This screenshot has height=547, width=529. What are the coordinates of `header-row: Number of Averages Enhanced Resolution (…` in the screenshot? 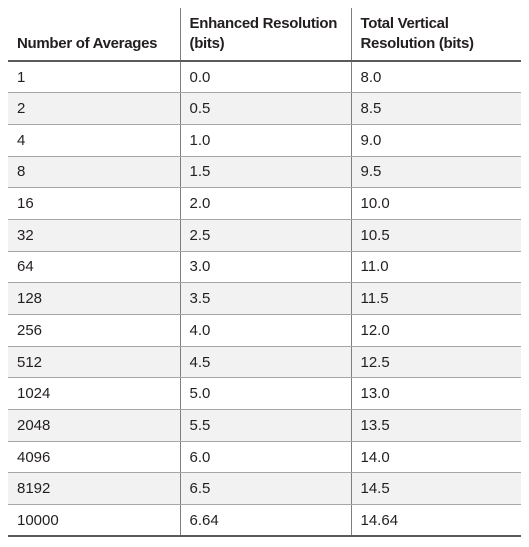 It's located at (264, 35).